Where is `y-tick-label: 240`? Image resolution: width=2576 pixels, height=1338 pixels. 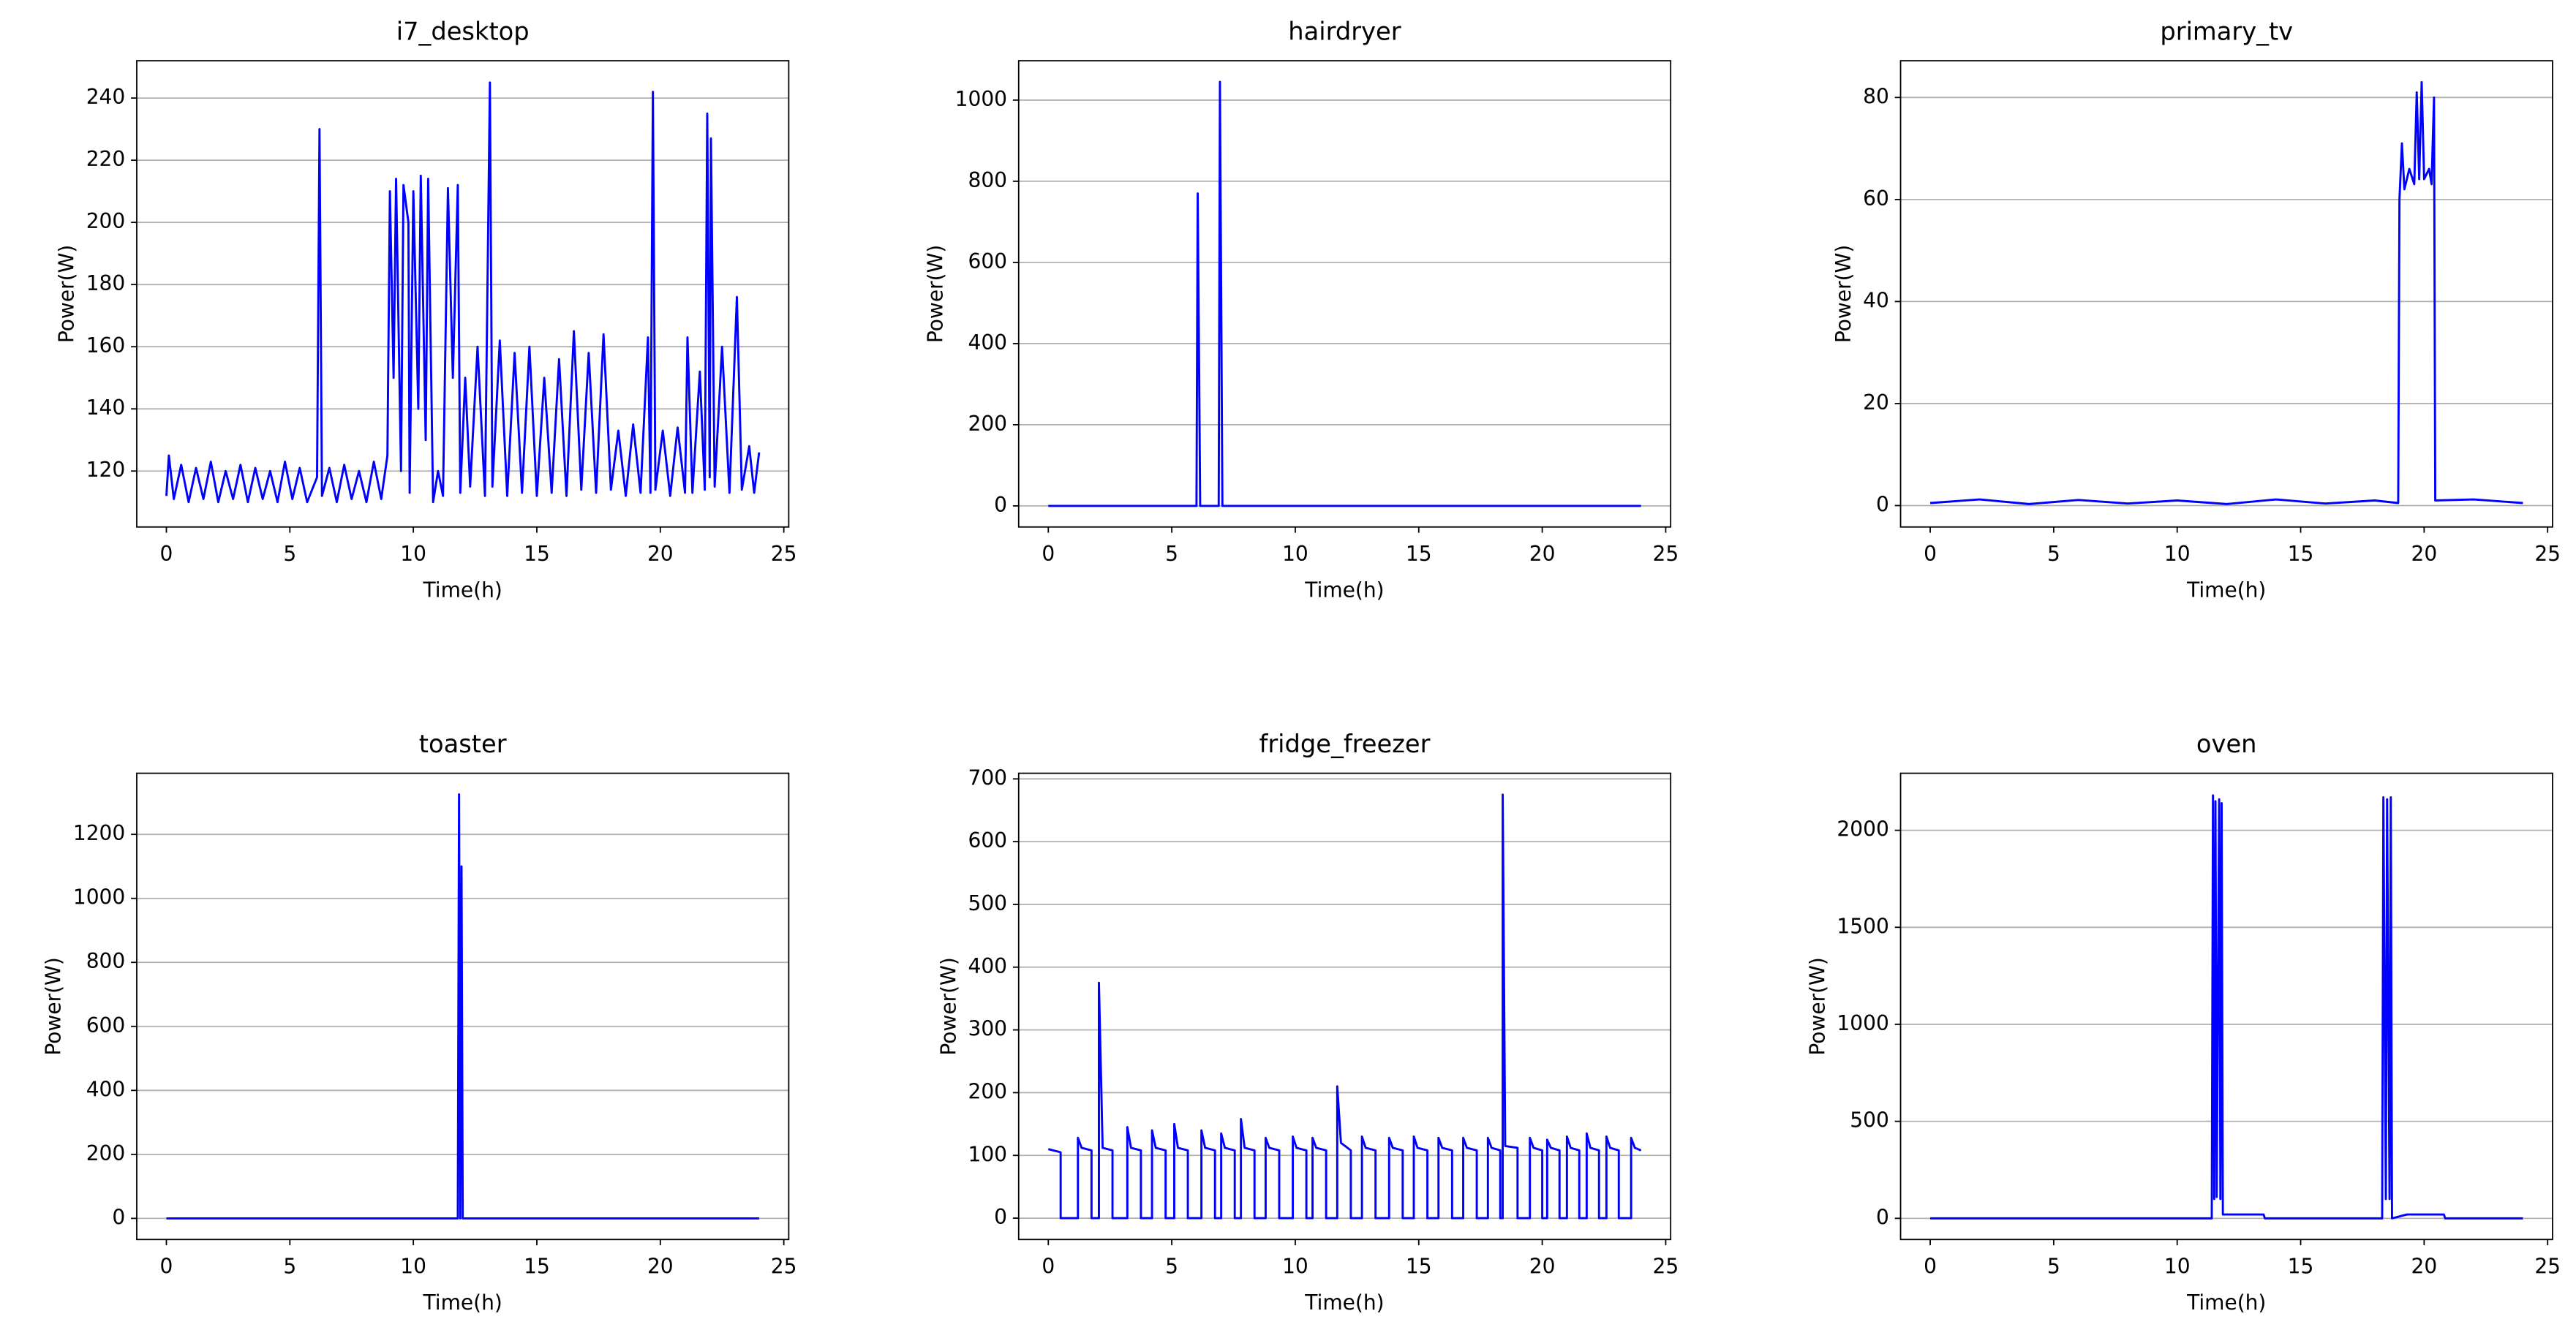 y-tick-label: 240 is located at coordinates (106, 97).